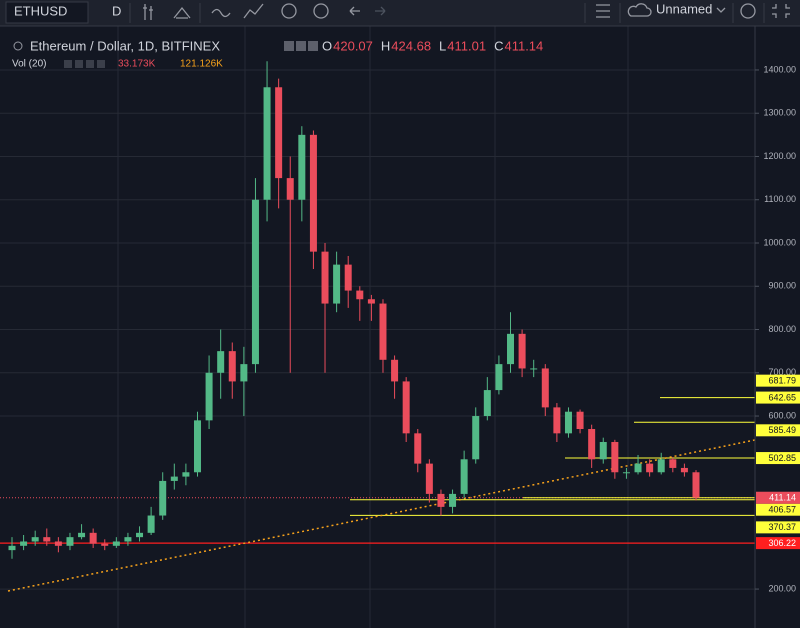  What do you see at coordinates (116, 10) in the screenshot?
I see `interval: D` at bounding box center [116, 10].